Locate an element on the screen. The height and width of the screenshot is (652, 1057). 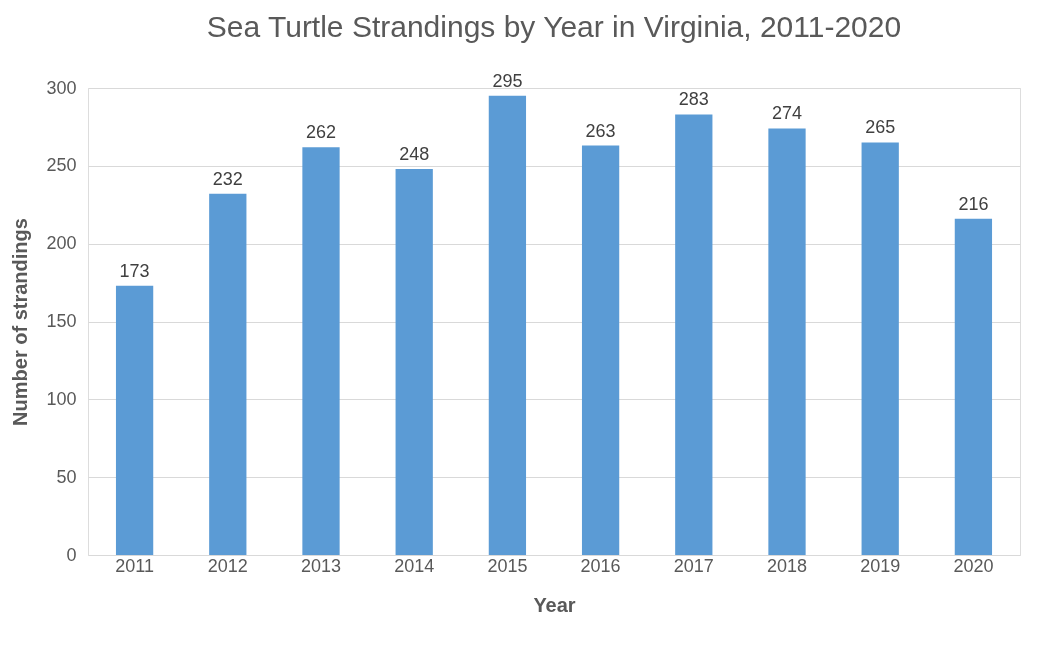
x-tick-label: 2011 is located at coordinates (134, 565).